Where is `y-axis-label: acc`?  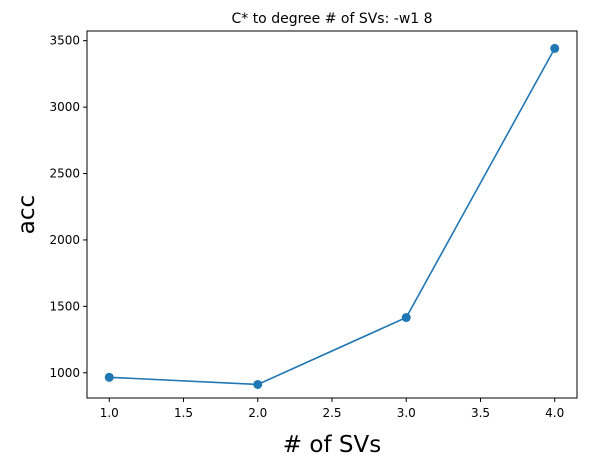 y-axis-label: acc is located at coordinates (27, 214).